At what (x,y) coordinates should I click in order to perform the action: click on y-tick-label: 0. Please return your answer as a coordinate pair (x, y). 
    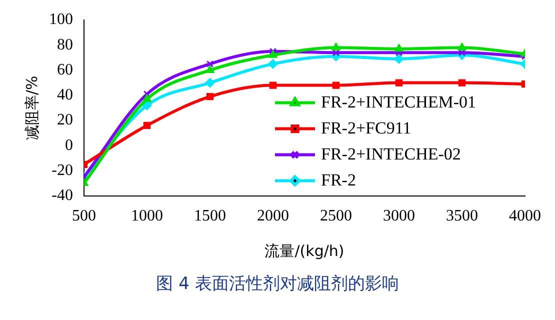
    Looking at the image, I should click on (69, 145).